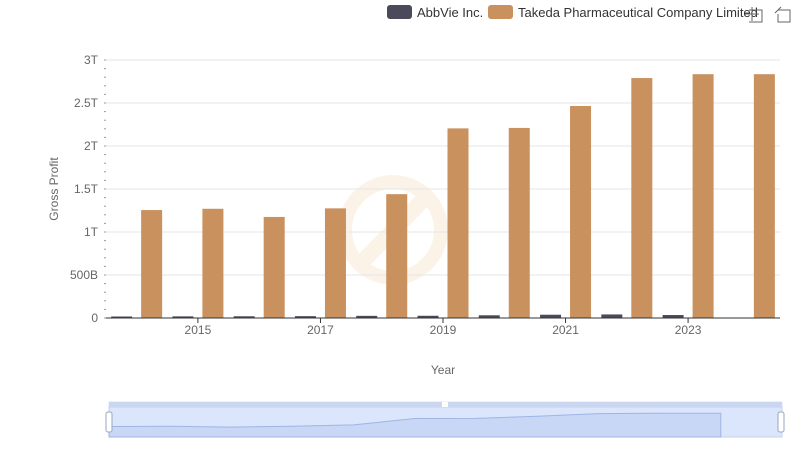  I want to click on legend-swatch-abbvie, so click(399, 12).